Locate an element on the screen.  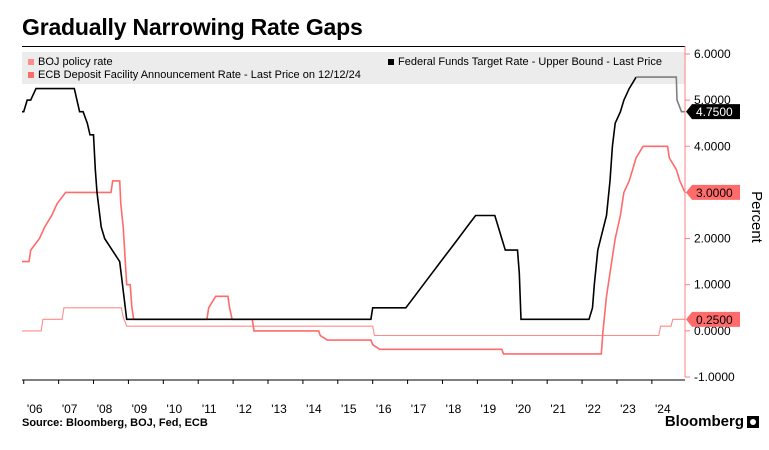
last-value-labels: 4.7500 3.0000 0.2500 is located at coordinates (713, 215).